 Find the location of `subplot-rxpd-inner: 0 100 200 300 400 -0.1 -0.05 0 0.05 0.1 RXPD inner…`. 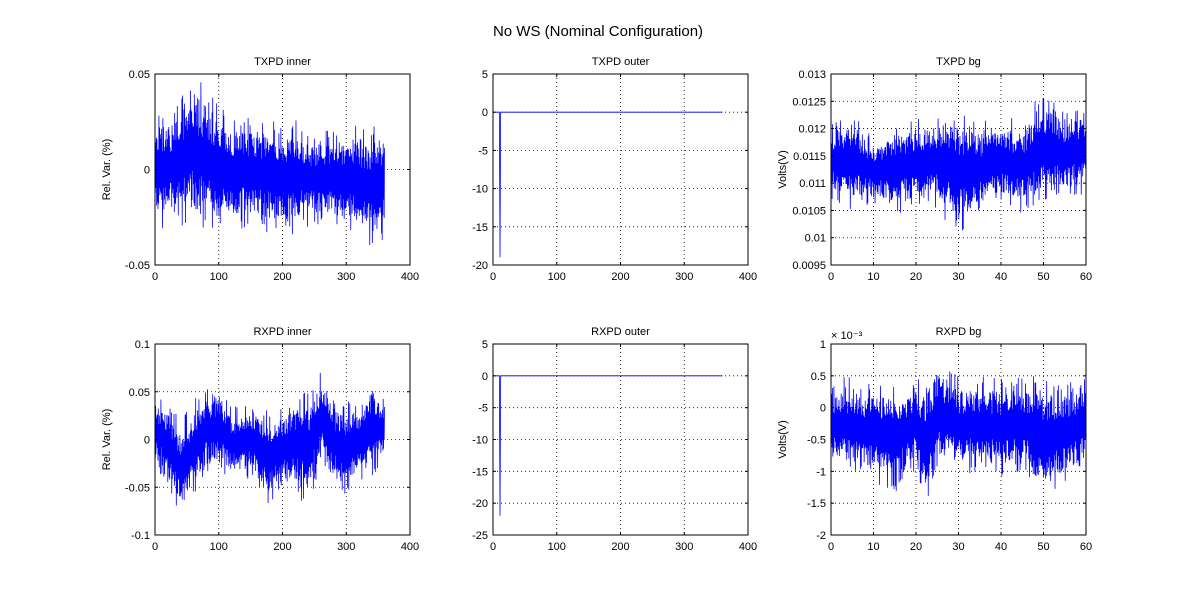

subplot-rxpd-inner: 0 100 200 300 400 -0.1 -0.05 0 0.05 0.1 RXPD inner… is located at coordinates (260, 439).